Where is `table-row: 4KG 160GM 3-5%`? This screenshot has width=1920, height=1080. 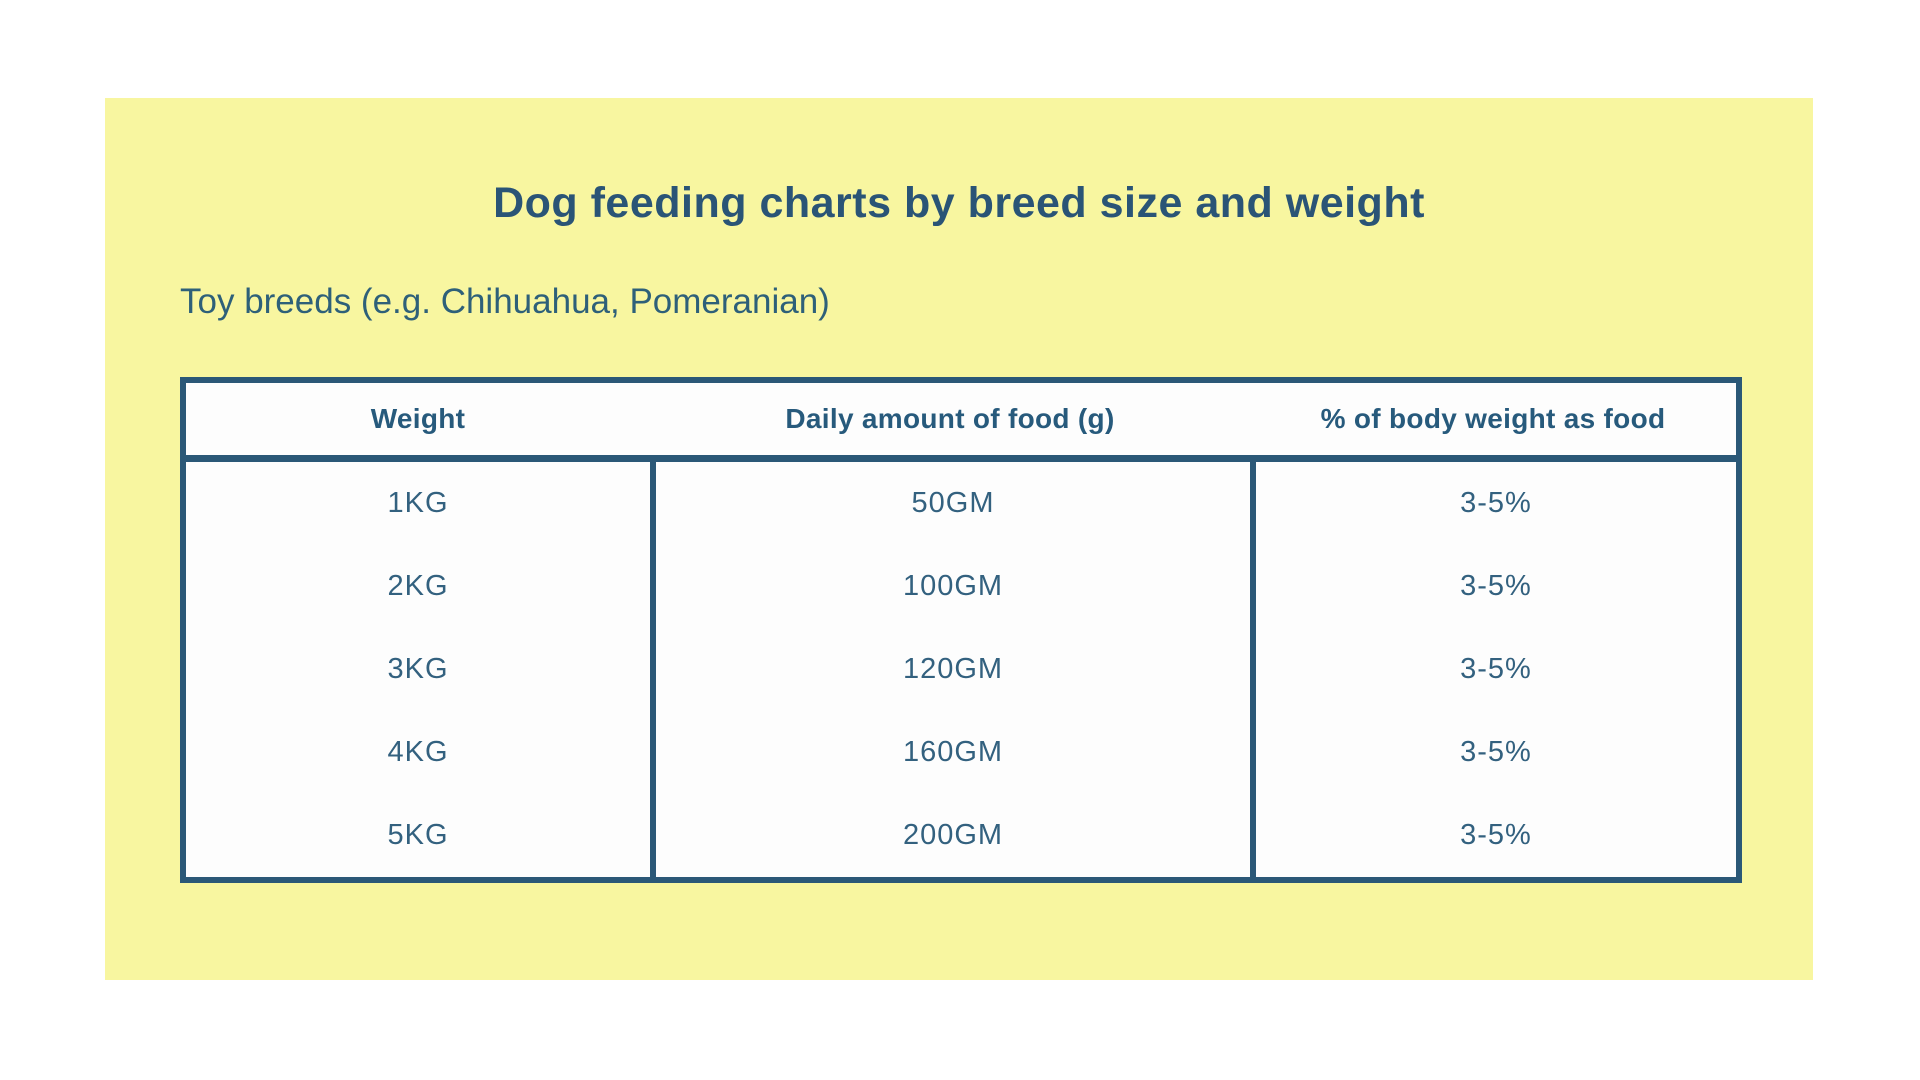
table-row: 4KG 160GM 3-5% is located at coordinates (961, 752).